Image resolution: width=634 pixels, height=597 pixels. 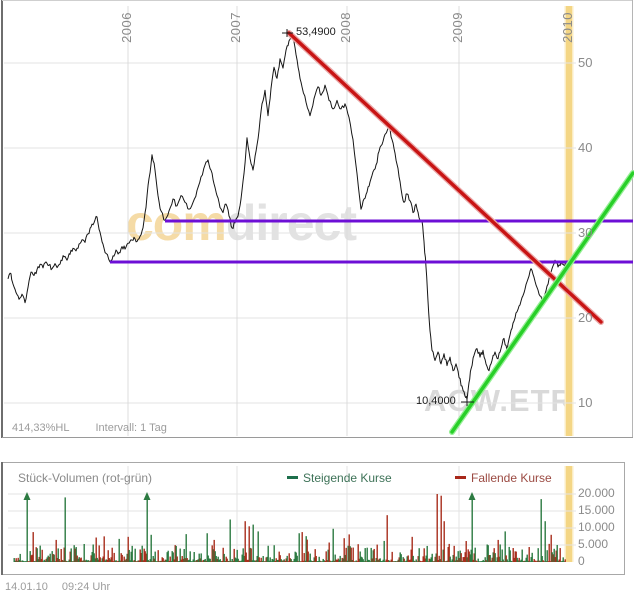 I want to click on interval-label: Intervall: 1 Tag, so click(x=131, y=428).